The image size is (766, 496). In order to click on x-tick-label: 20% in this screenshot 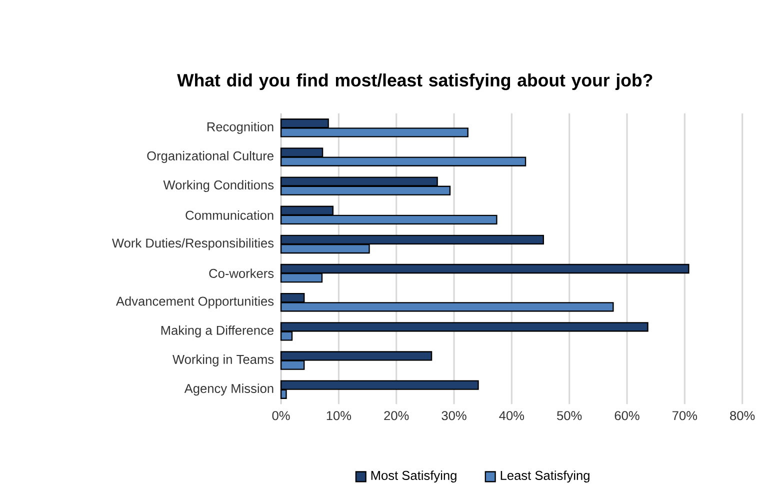, I will do `click(396, 415)`.